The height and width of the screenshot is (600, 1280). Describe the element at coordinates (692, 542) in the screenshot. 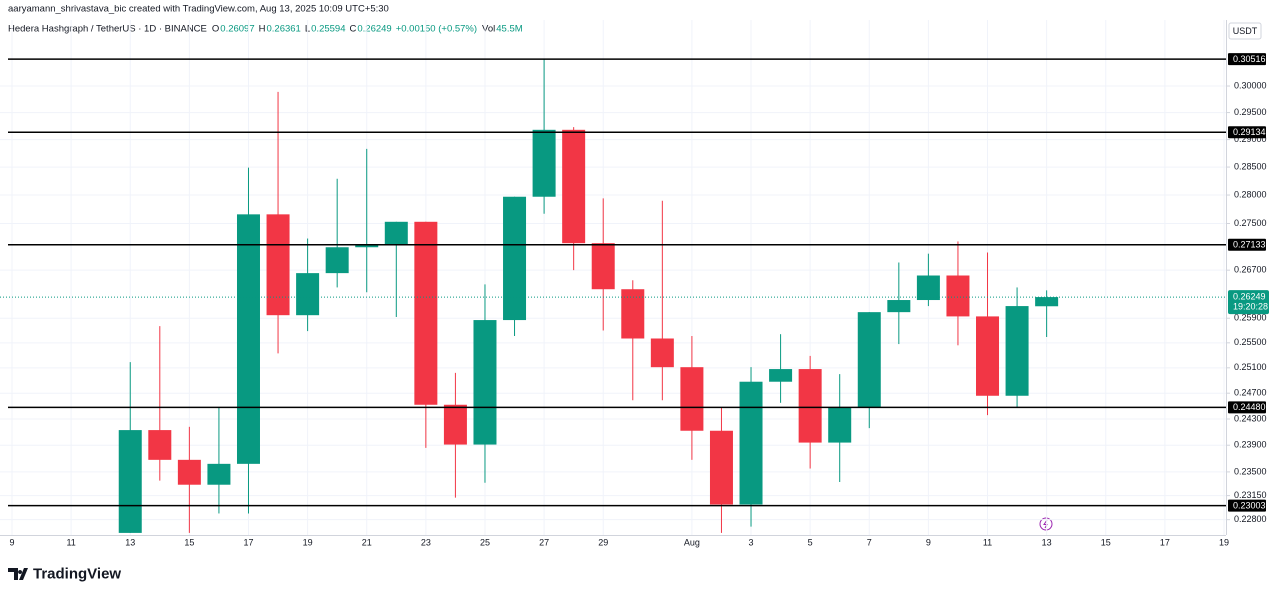

I see `x-tick-label: Aug` at that location.